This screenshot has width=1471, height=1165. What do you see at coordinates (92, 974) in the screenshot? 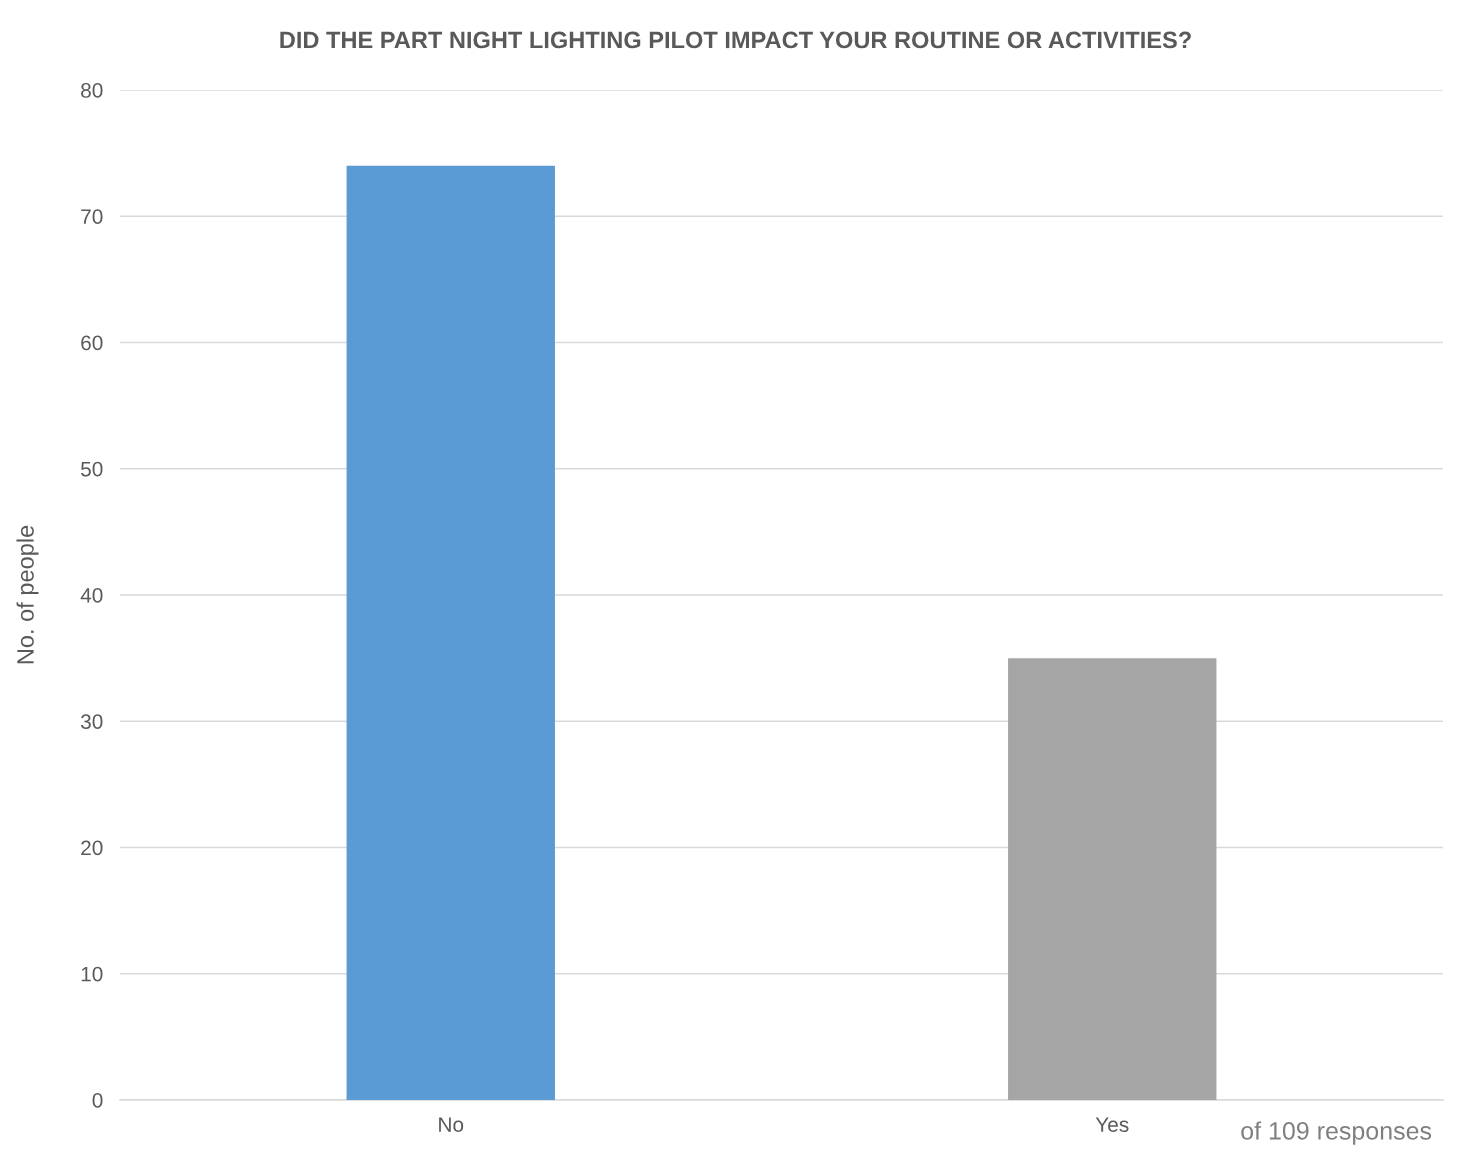
I see `y-tick-label: 10` at bounding box center [92, 974].